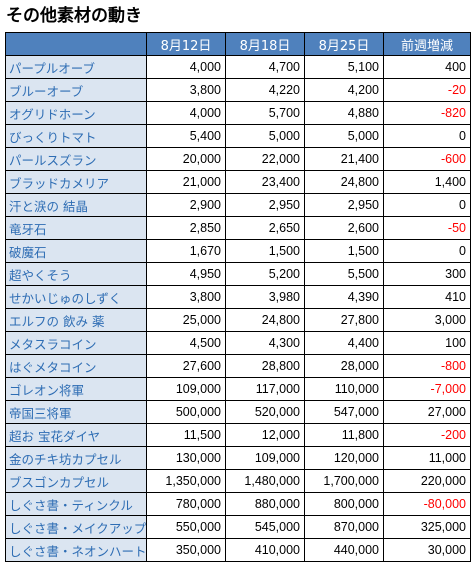  Describe the element at coordinates (427, 412) in the screenshot. I see `weekly-change-cell: 27,000` at that location.